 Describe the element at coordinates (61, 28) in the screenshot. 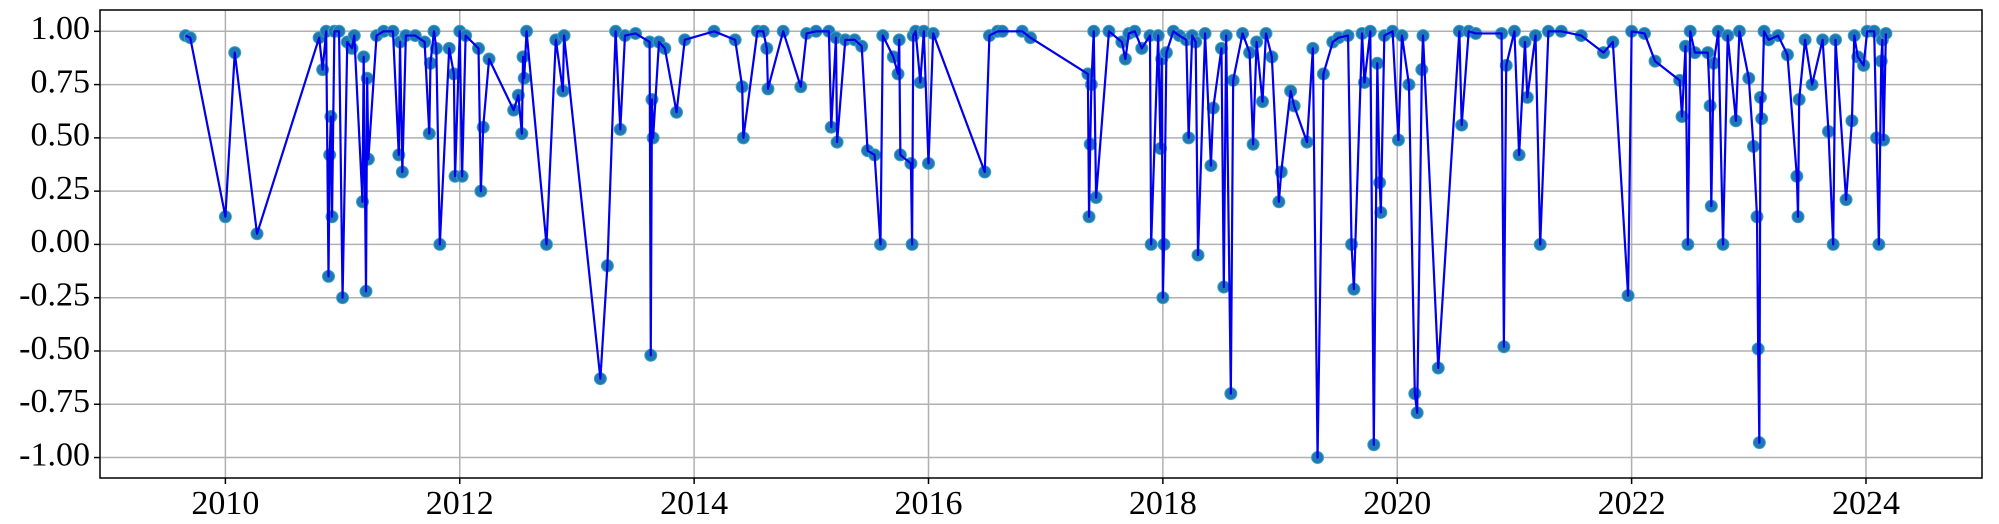

I see `y-tick-label: 1.00` at that location.